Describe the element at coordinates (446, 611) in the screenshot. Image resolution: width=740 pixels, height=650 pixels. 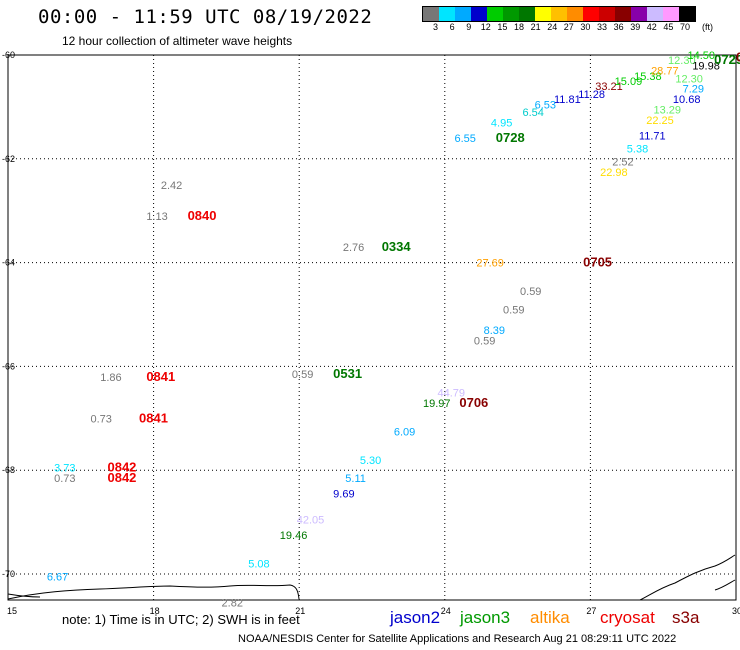
I see `x-tick-label: 24` at that location.